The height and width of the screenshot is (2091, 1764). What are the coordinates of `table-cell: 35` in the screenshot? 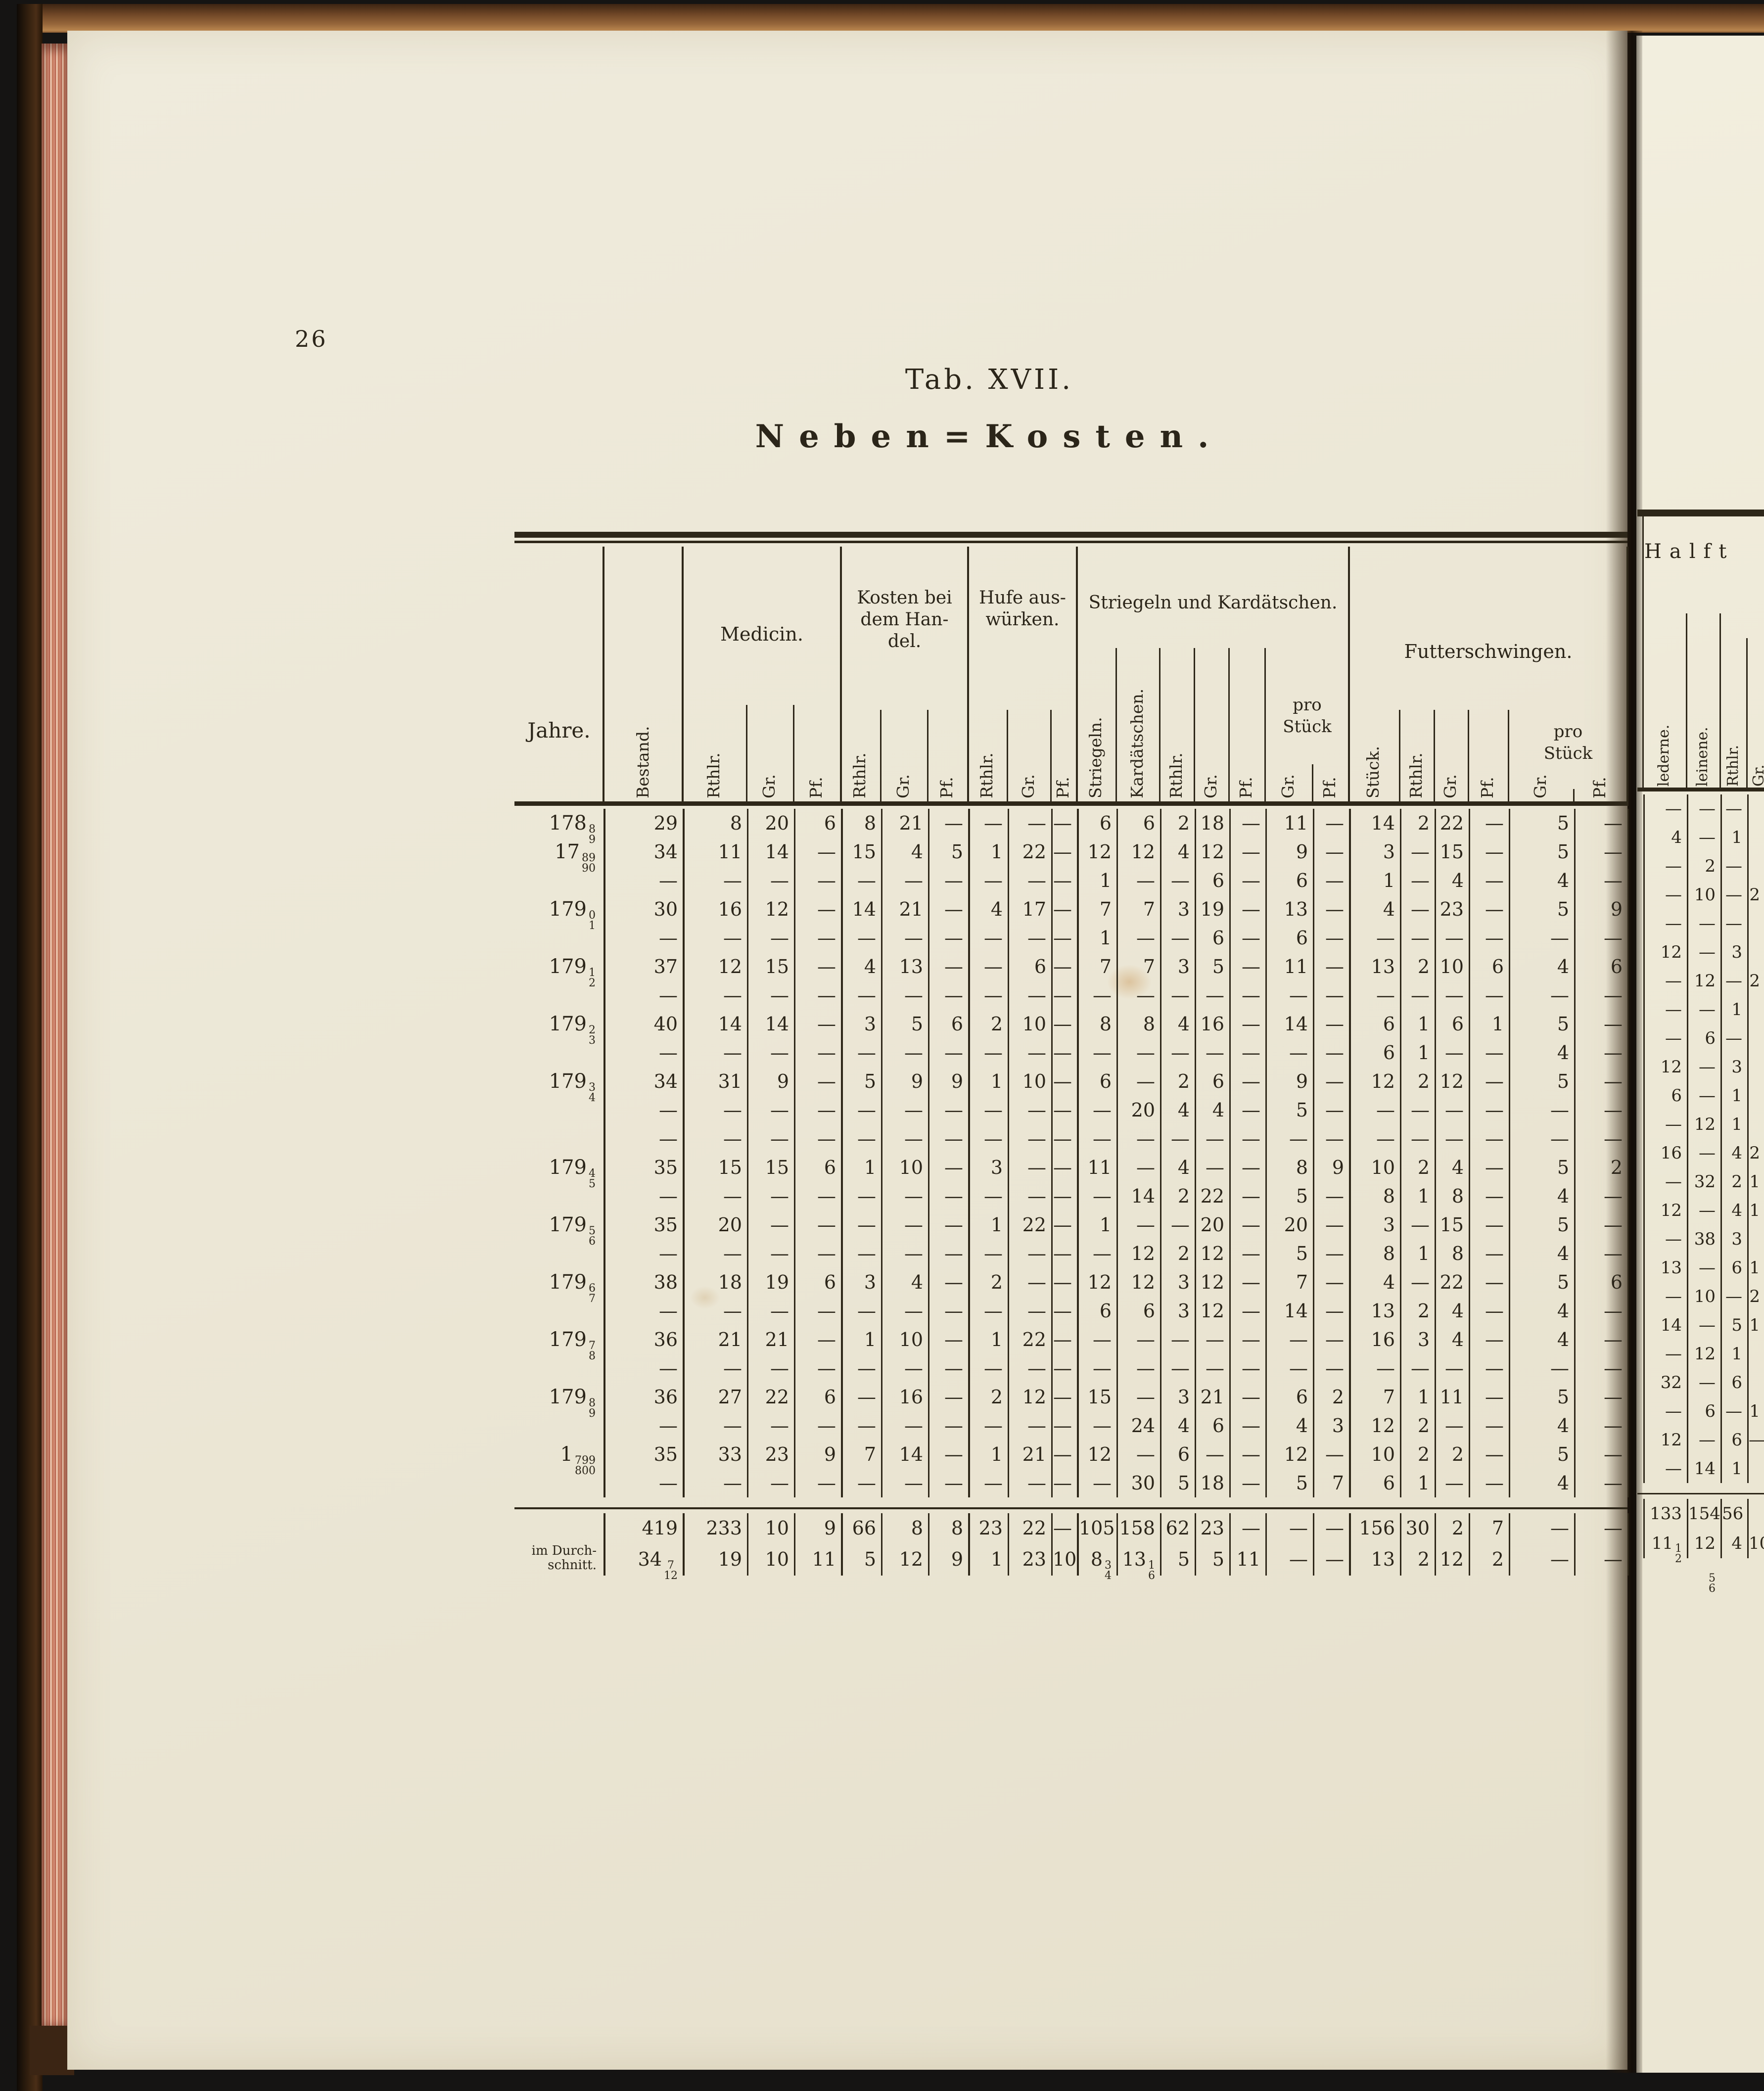 It's located at (643, 1454).